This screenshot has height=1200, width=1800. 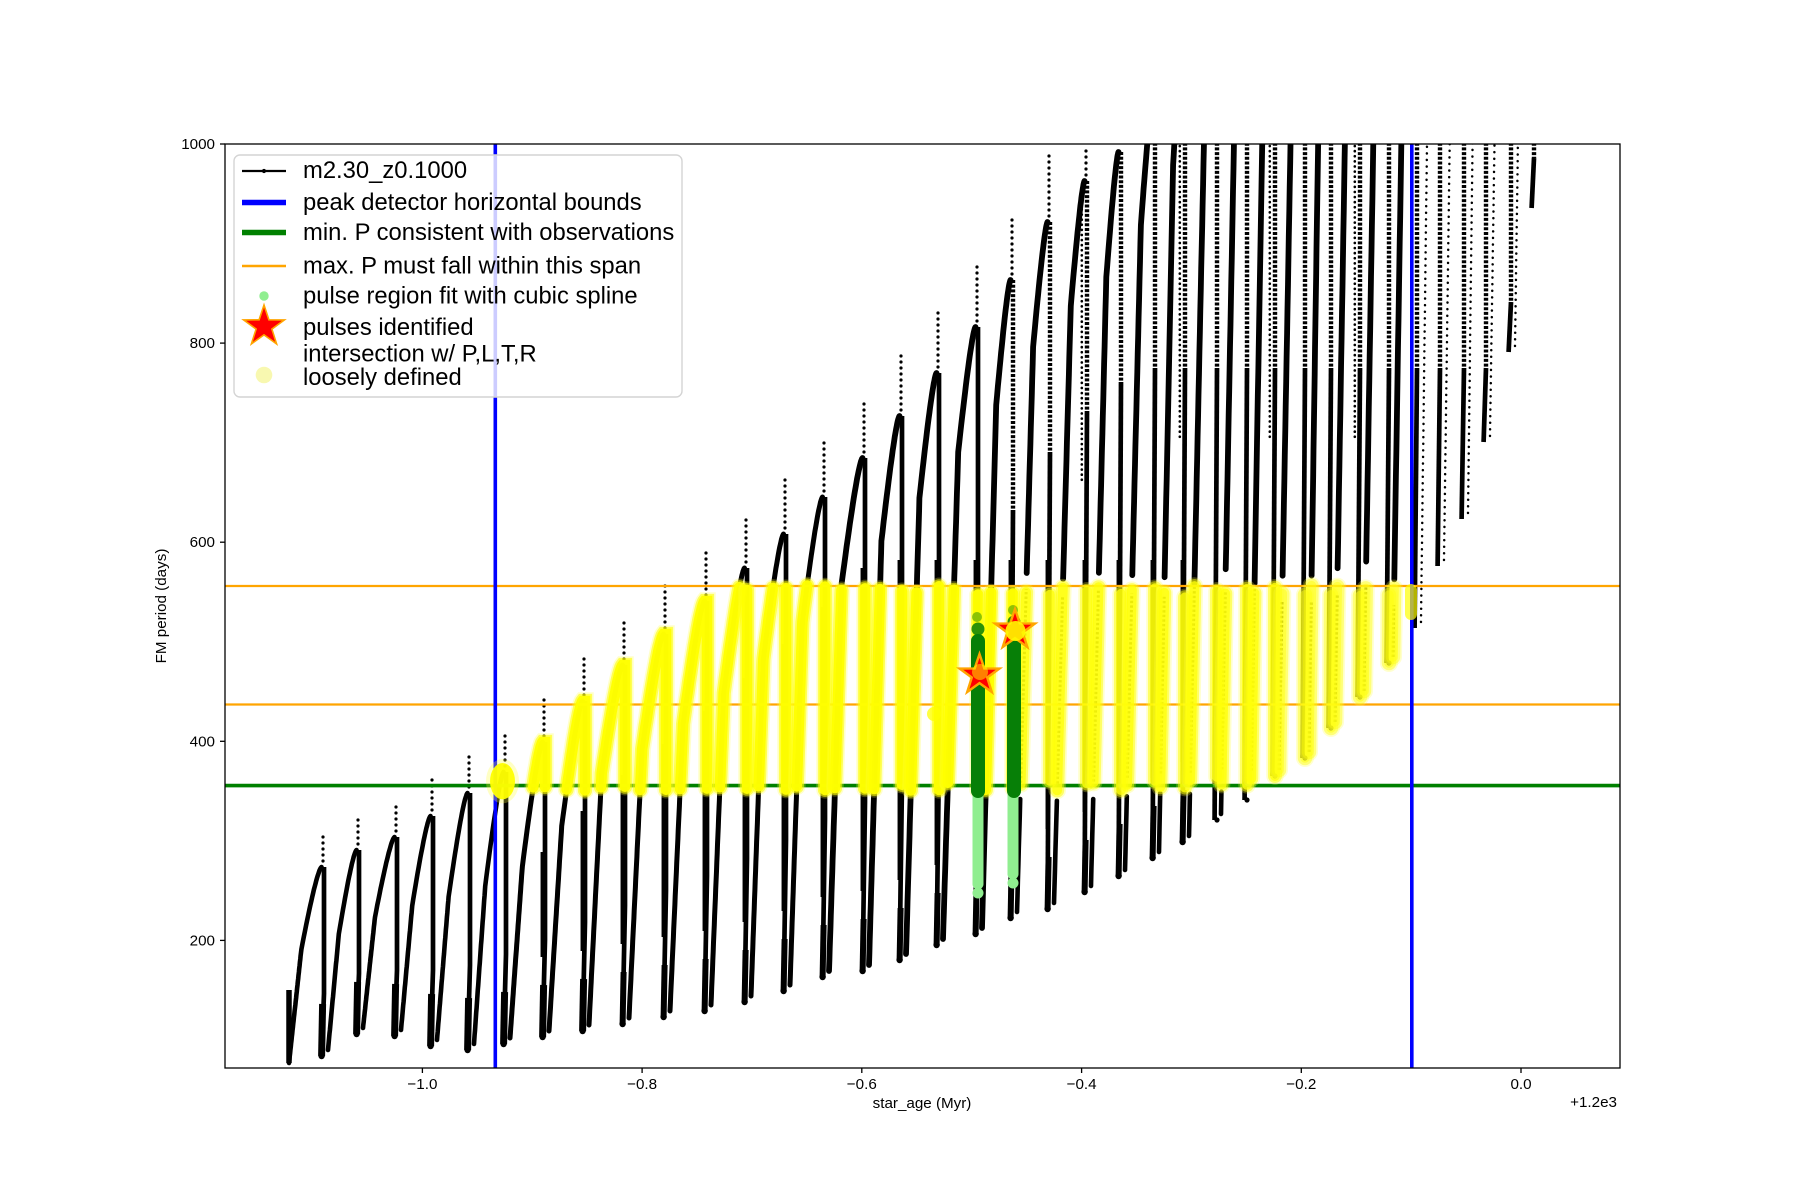 I want to click on svg-text: −1.0, so click(x=422, y=1084).